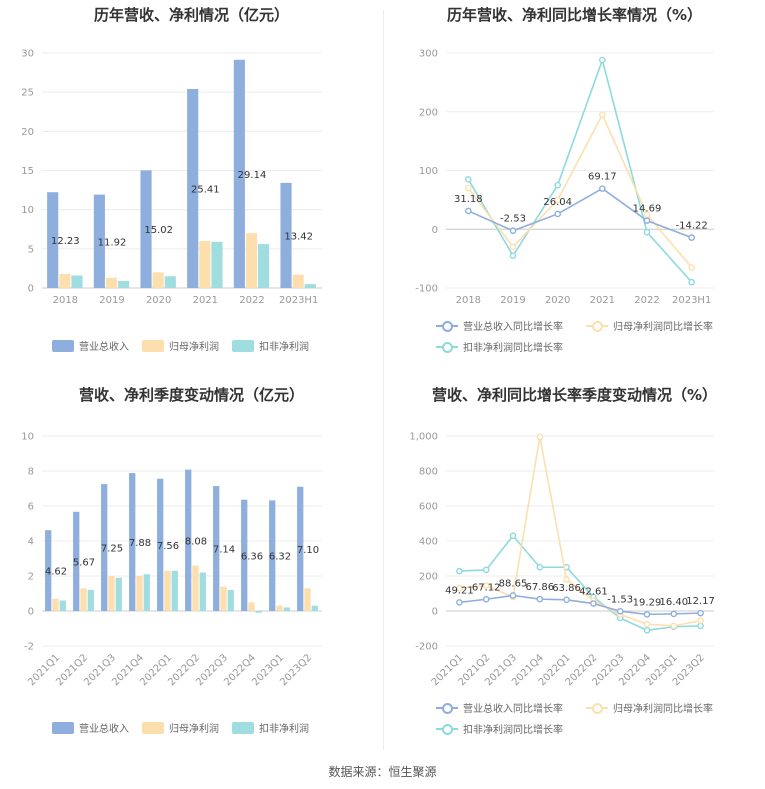 Image resolution: width=765 pixels, height=789 pixels. I want to click on legend-label: 营业总收入, so click(104, 729).